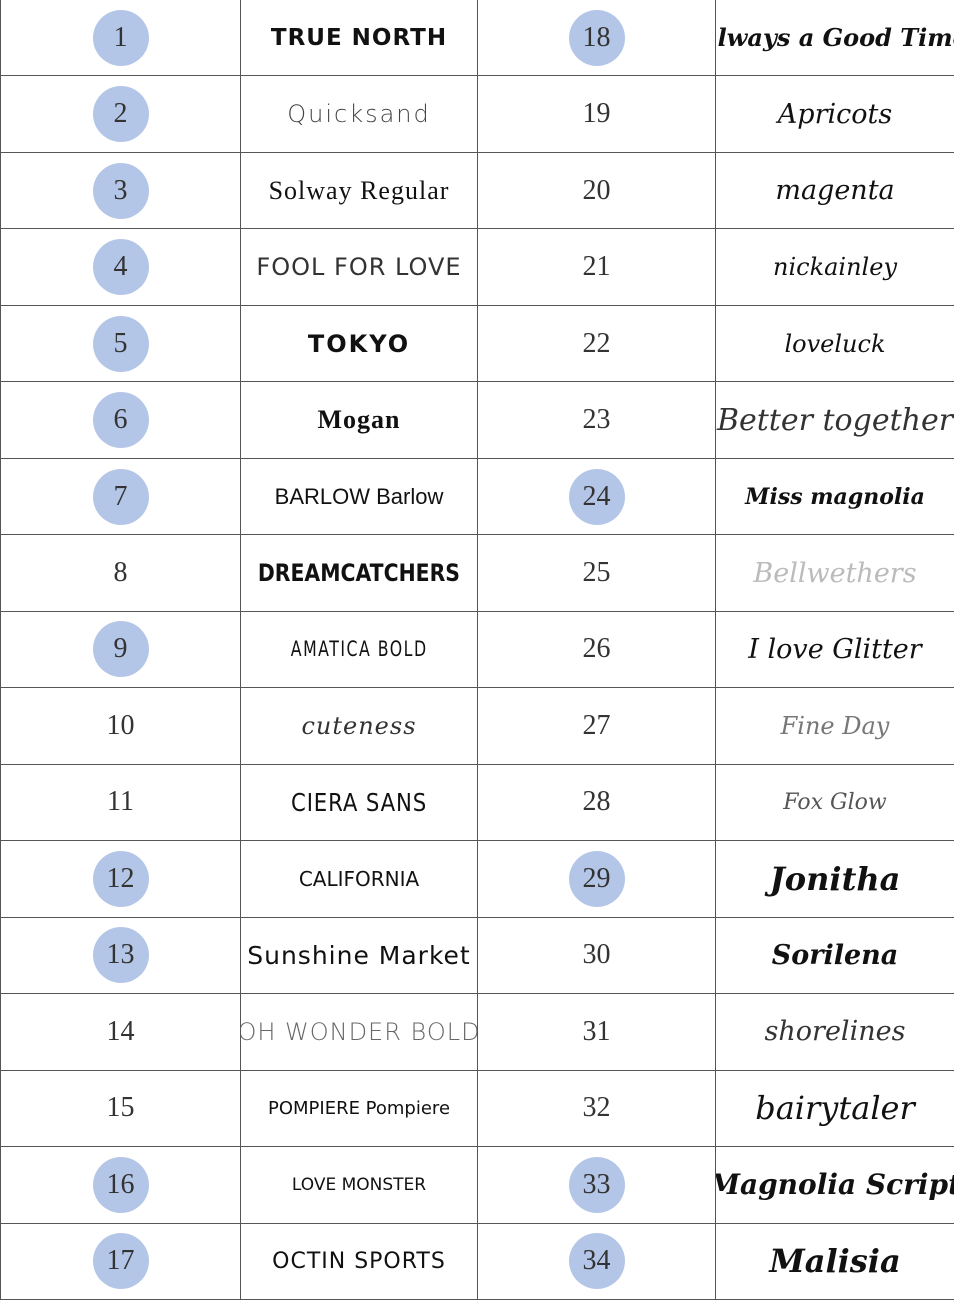 This screenshot has width=954, height=1300. What do you see at coordinates (596, 878) in the screenshot?
I see `font-number: 29` at bounding box center [596, 878].